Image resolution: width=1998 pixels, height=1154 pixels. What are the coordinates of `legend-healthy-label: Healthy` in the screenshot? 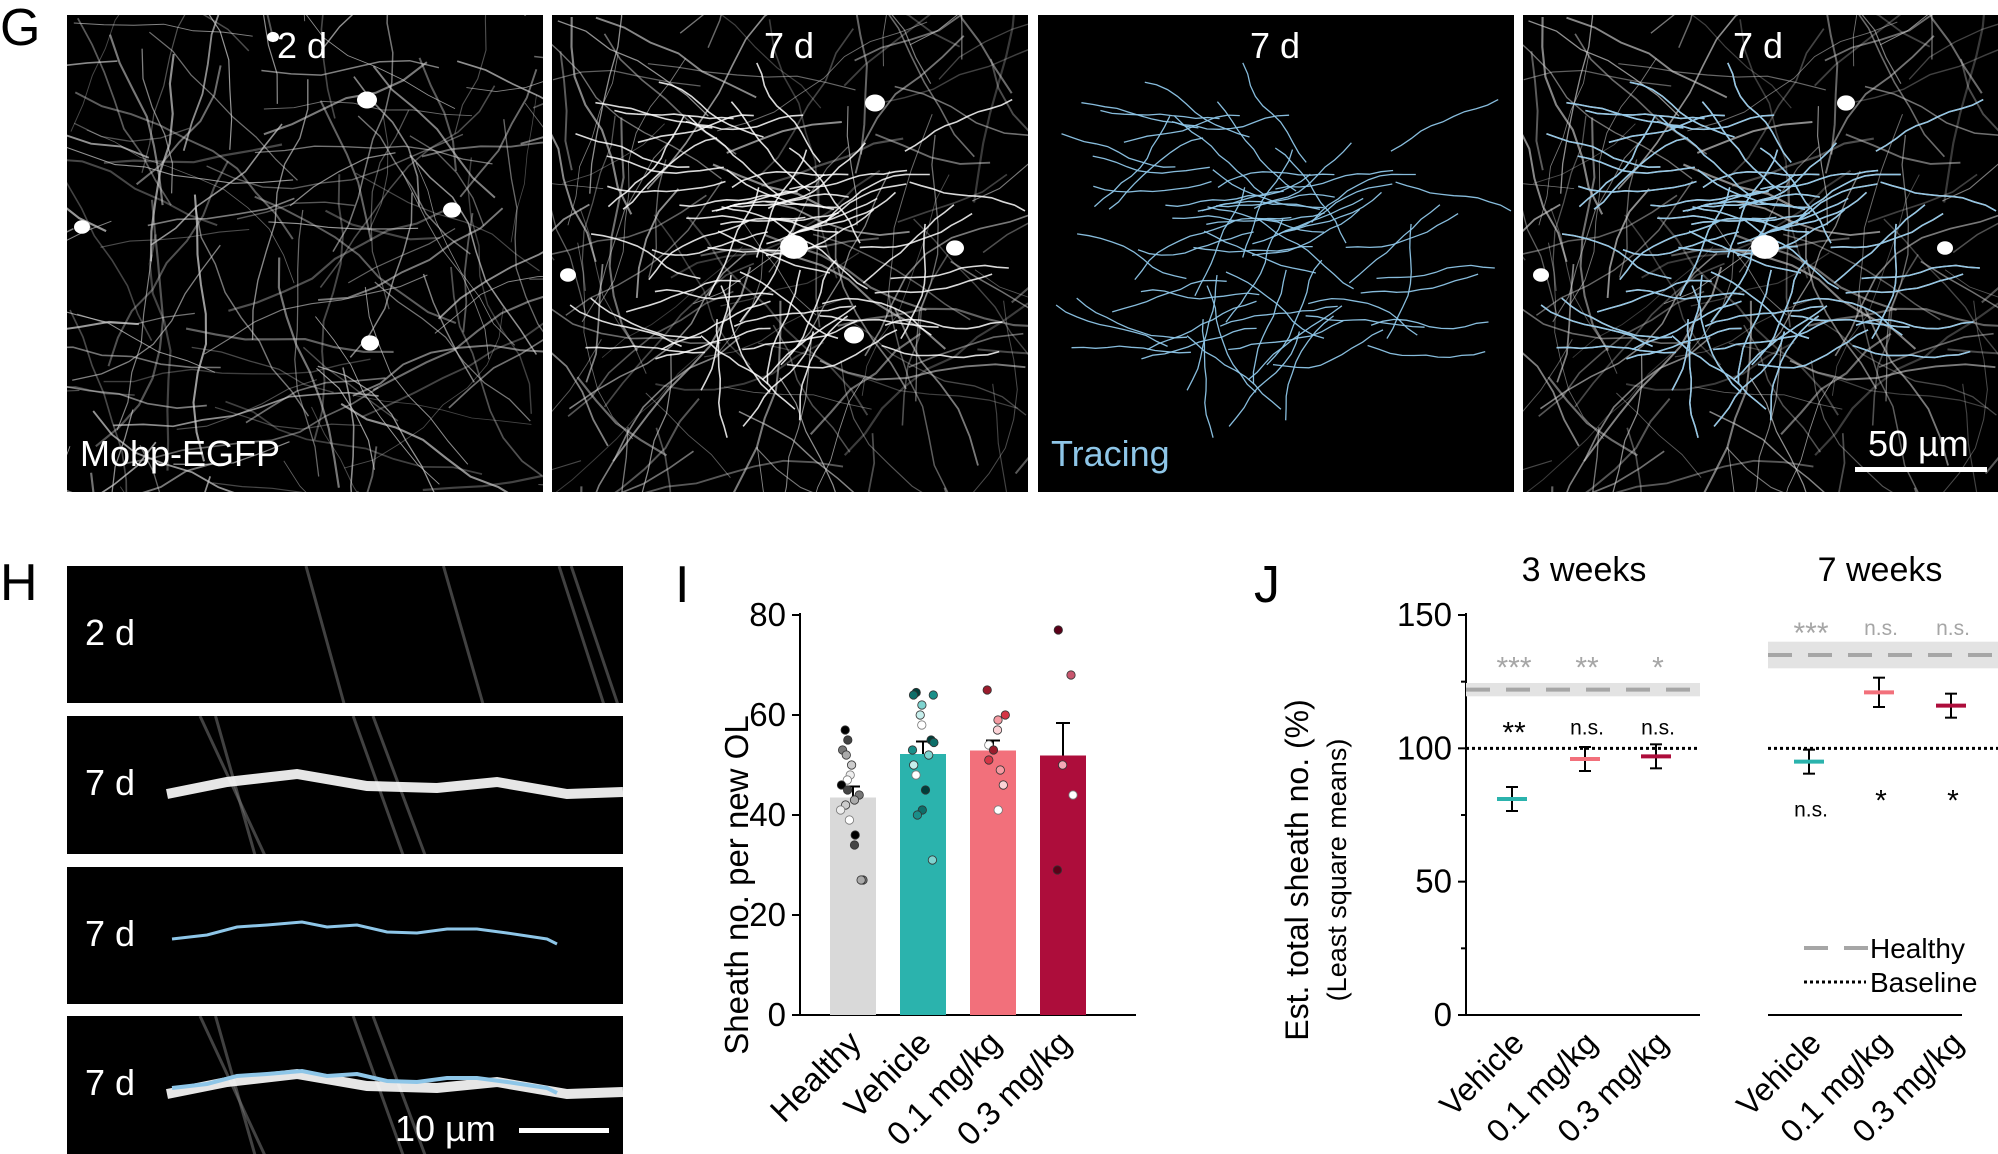 It's located at (1917, 948).